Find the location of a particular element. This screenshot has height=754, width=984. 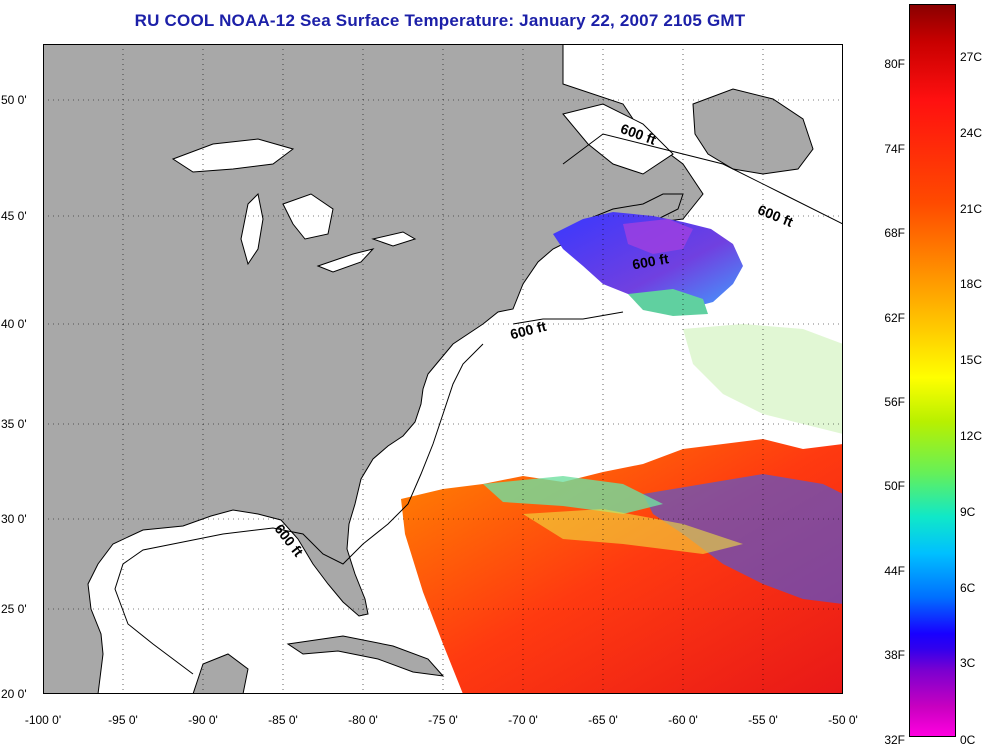

land-yucatan is located at coordinates (220, 673).